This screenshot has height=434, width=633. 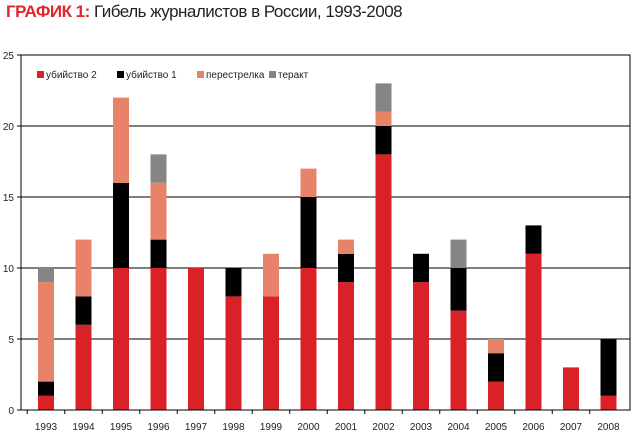 What do you see at coordinates (383, 427) in the screenshot?
I see `x-tick-label: 2002` at bounding box center [383, 427].